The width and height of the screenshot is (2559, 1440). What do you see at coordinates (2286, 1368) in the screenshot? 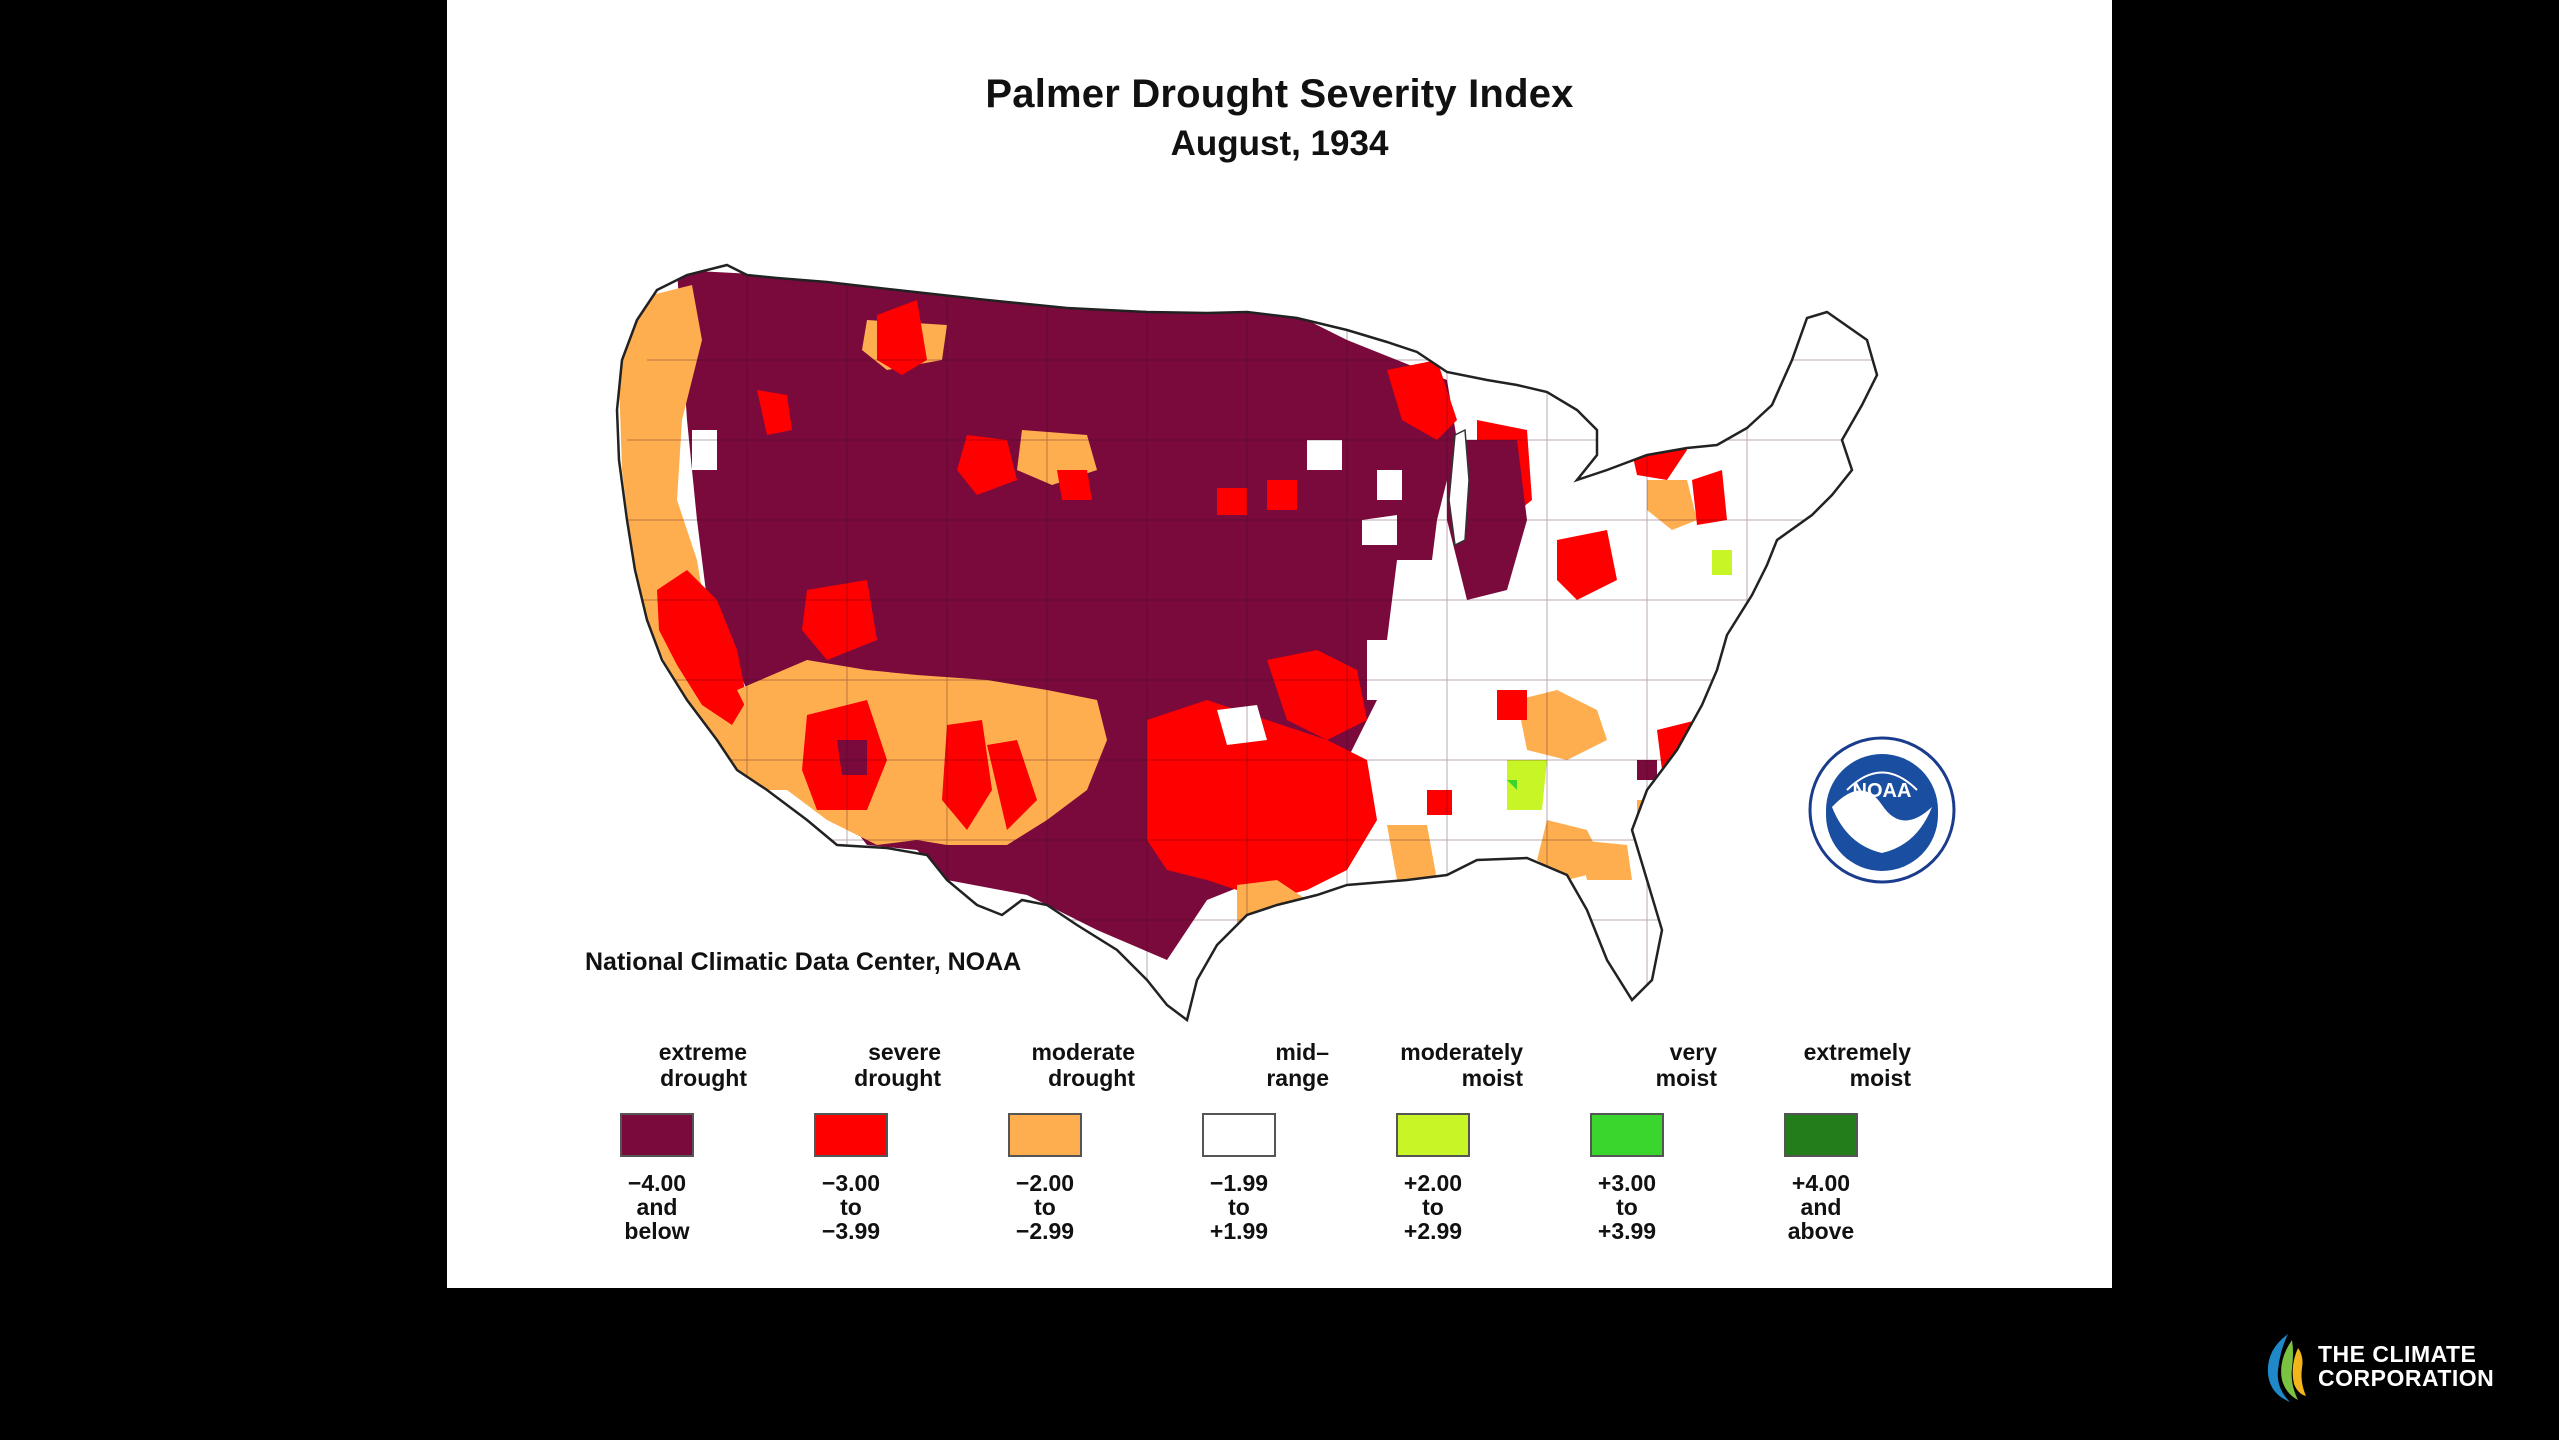
I see `climate-corp-leaf-icon` at bounding box center [2286, 1368].